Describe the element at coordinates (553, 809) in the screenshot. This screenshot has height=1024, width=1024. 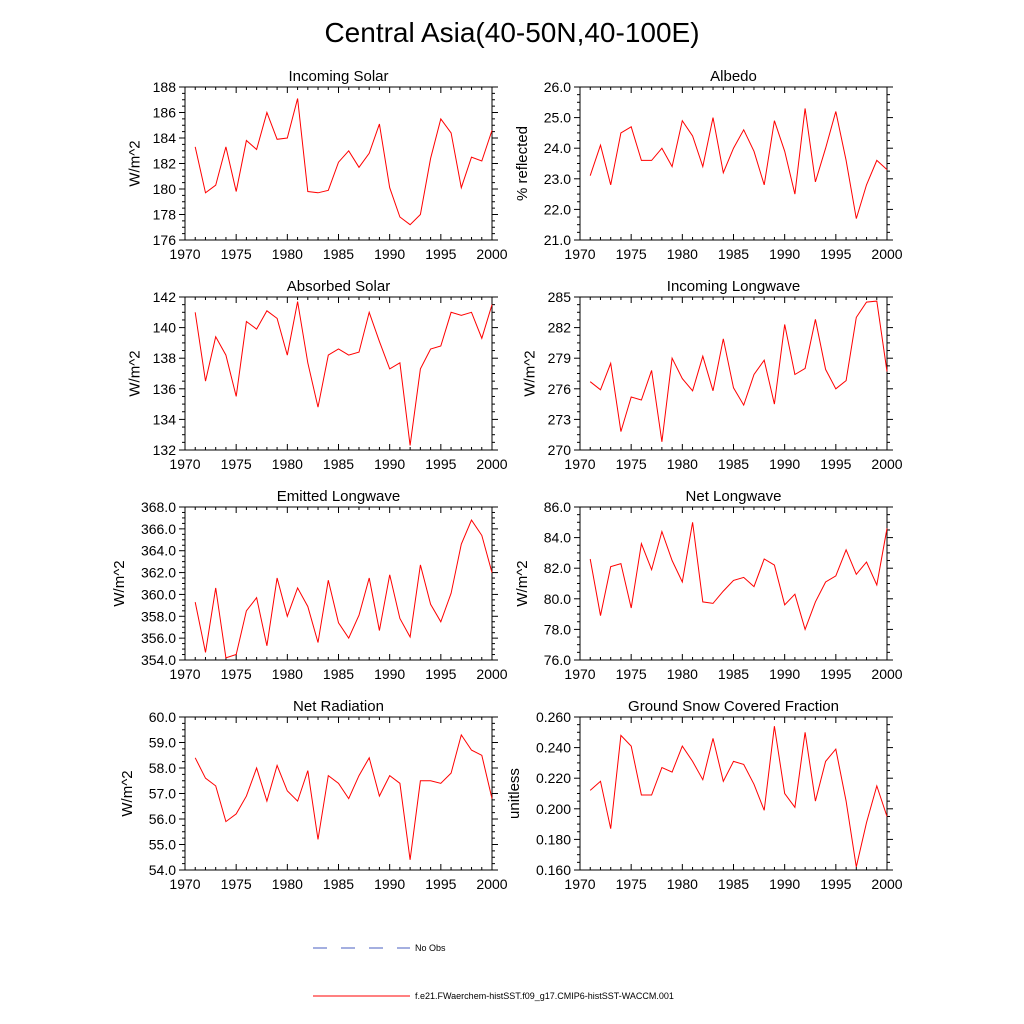
I see `y-tick-label: 0.200` at that location.